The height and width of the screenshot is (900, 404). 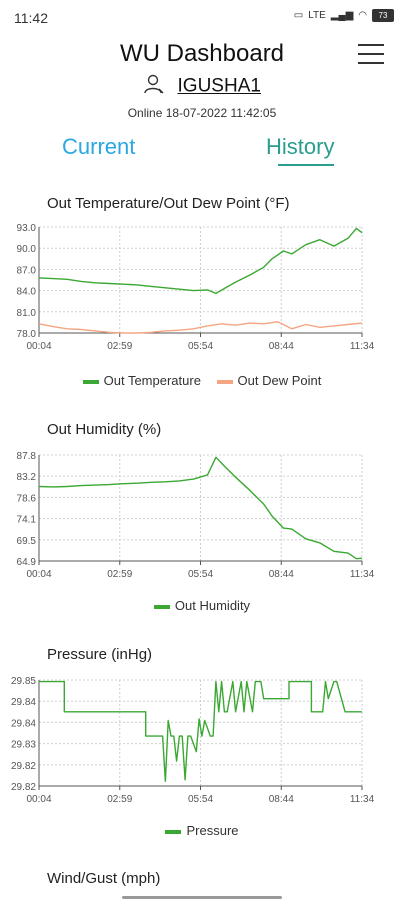 I want to click on pressure-chart-title: Pressure (inHg), so click(x=100, y=654).